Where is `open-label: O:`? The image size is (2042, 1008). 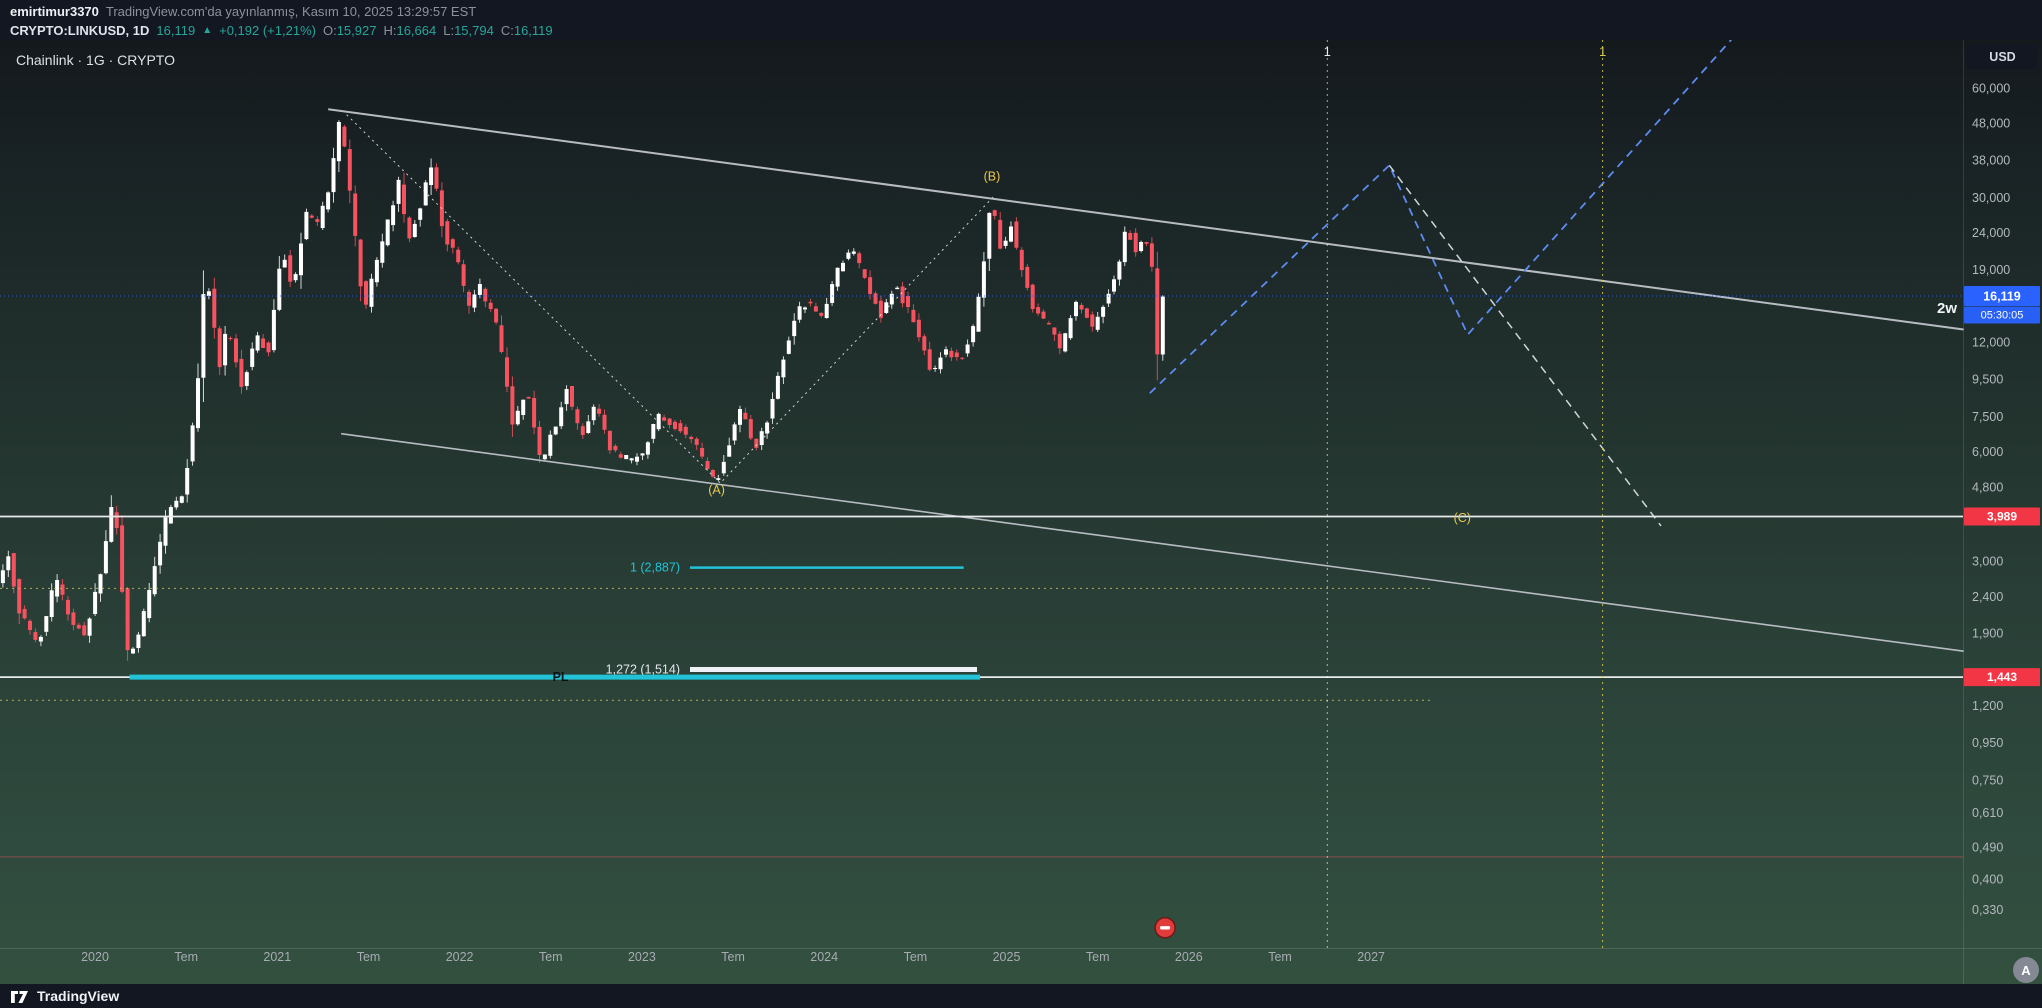 open-label: O: is located at coordinates (329, 30).